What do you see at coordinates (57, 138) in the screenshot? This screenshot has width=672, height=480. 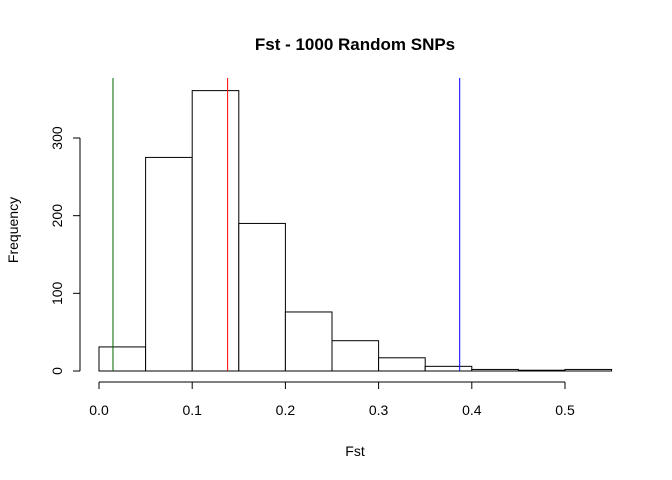 I see `y-tick-label: 300` at bounding box center [57, 138].